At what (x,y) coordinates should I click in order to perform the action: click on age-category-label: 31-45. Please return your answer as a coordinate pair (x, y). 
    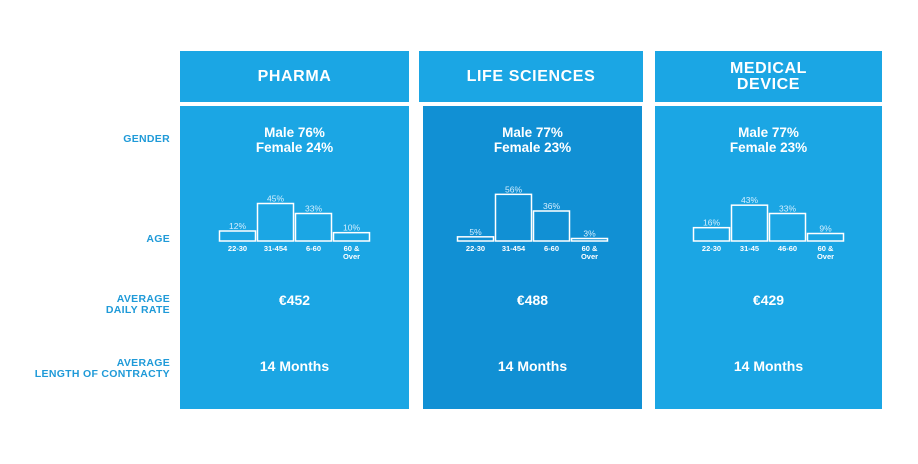
    Looking at the image, I should click on (749, 248).